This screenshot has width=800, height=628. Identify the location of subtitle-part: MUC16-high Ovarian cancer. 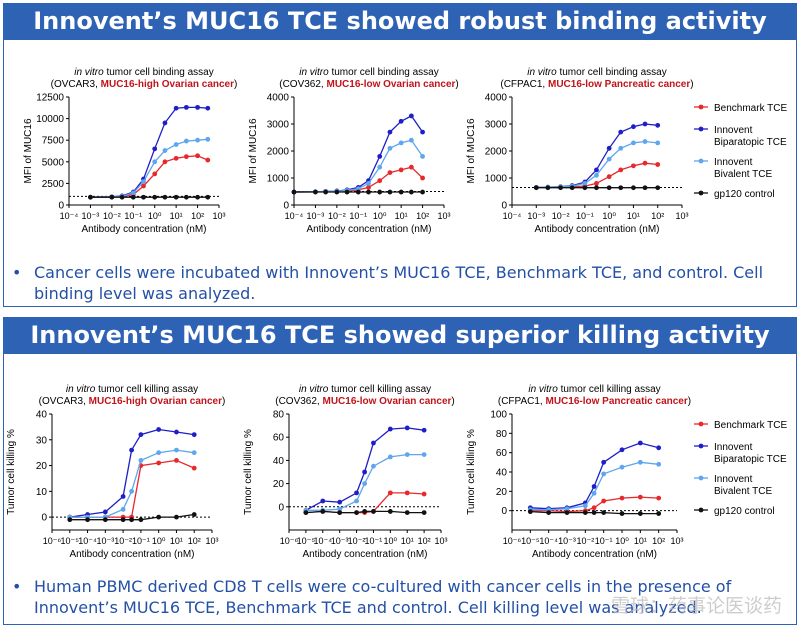
(155, 401).